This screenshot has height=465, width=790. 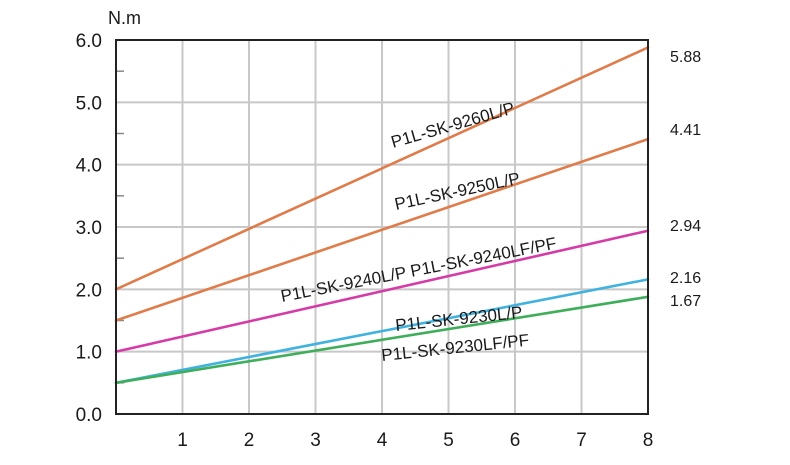 I want to click on y-tick-label: 4.0, so click(x=89, y=166).